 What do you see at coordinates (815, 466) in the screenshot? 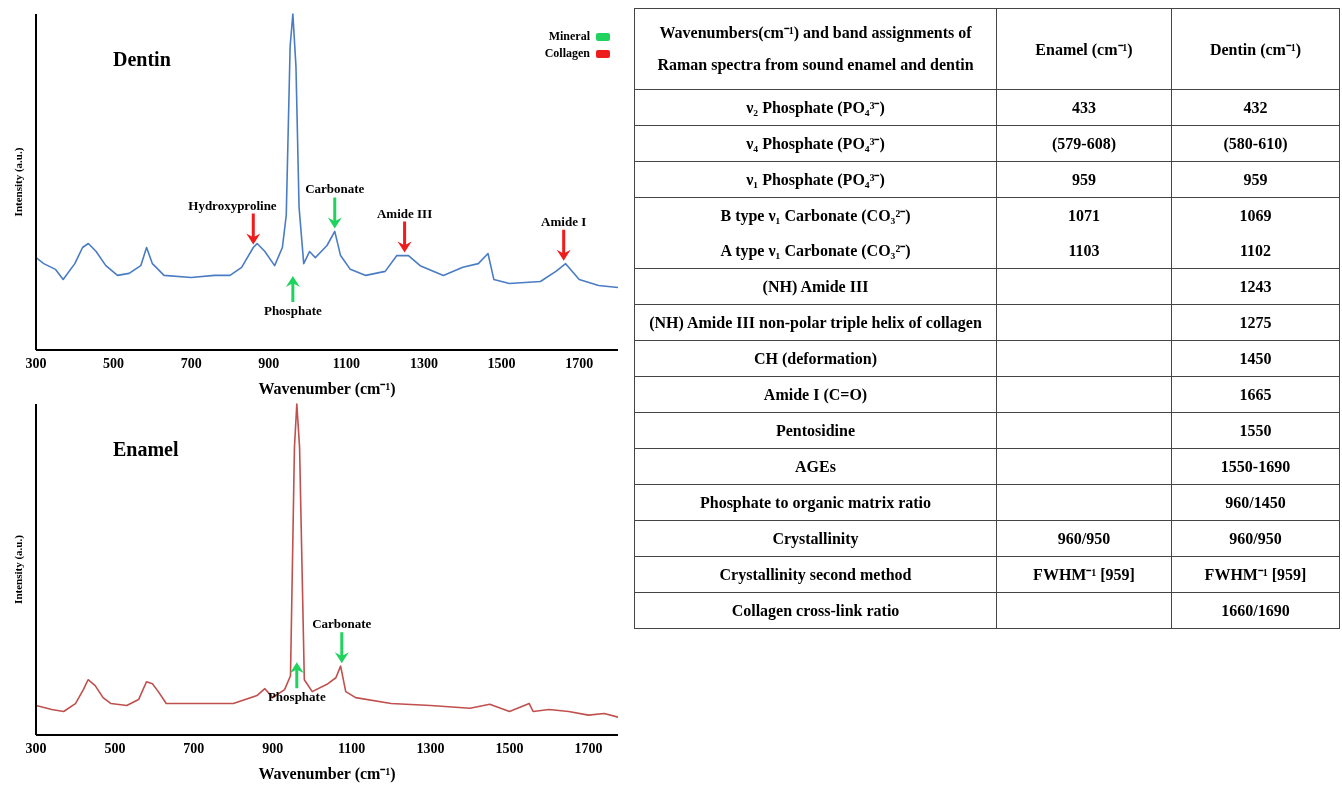
I see `category-label: AGEs` at bounding box center [815, 466].